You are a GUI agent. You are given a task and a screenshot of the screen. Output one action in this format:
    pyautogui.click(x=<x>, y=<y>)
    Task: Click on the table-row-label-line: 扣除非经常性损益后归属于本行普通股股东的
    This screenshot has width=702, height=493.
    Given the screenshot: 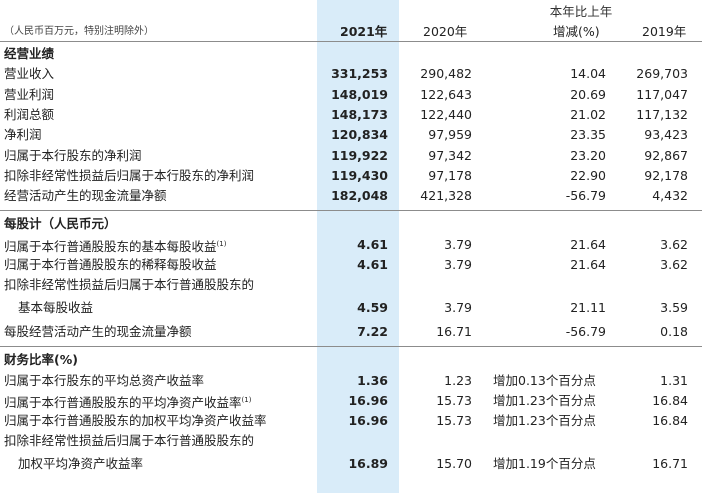 What is the action you would take?
    pyautogui.click(x=351, y=284)
    